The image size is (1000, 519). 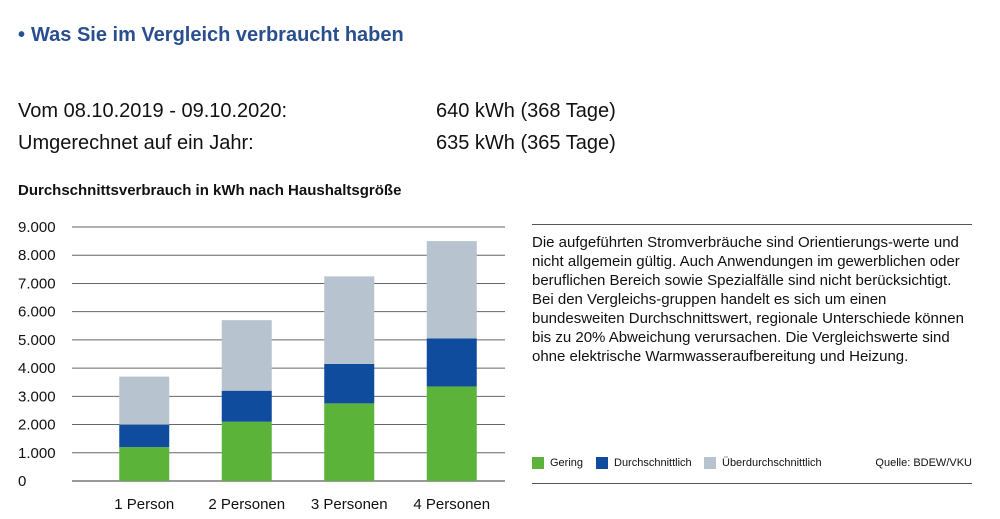 I want to click on x-tick-label: 2 Personen, so click(x=246, y=504).